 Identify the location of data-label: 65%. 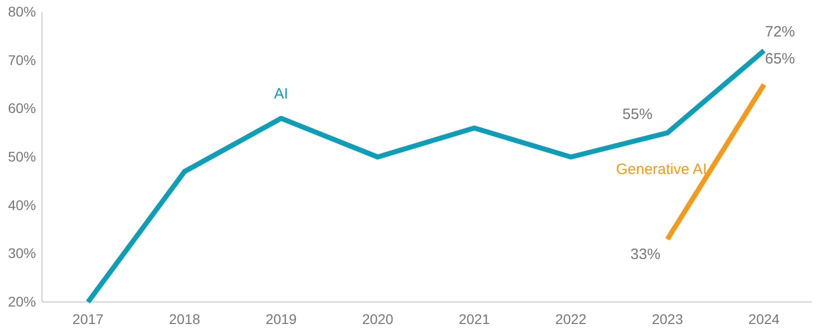
(780, 59).